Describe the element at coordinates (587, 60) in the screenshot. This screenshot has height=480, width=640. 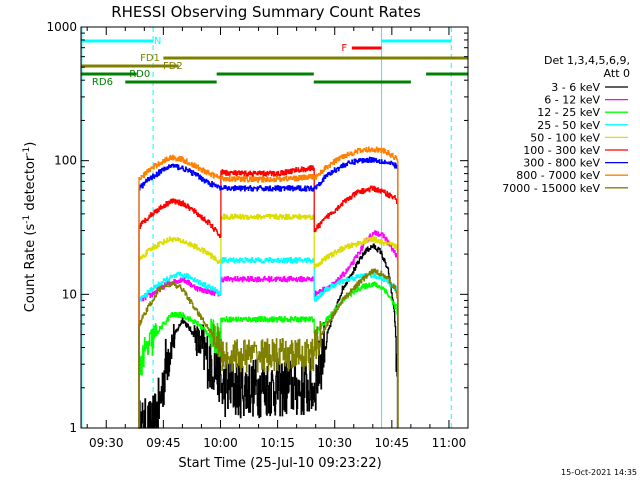
I see `legend-header: Det 1,3,4,5,6,9,` at that location.